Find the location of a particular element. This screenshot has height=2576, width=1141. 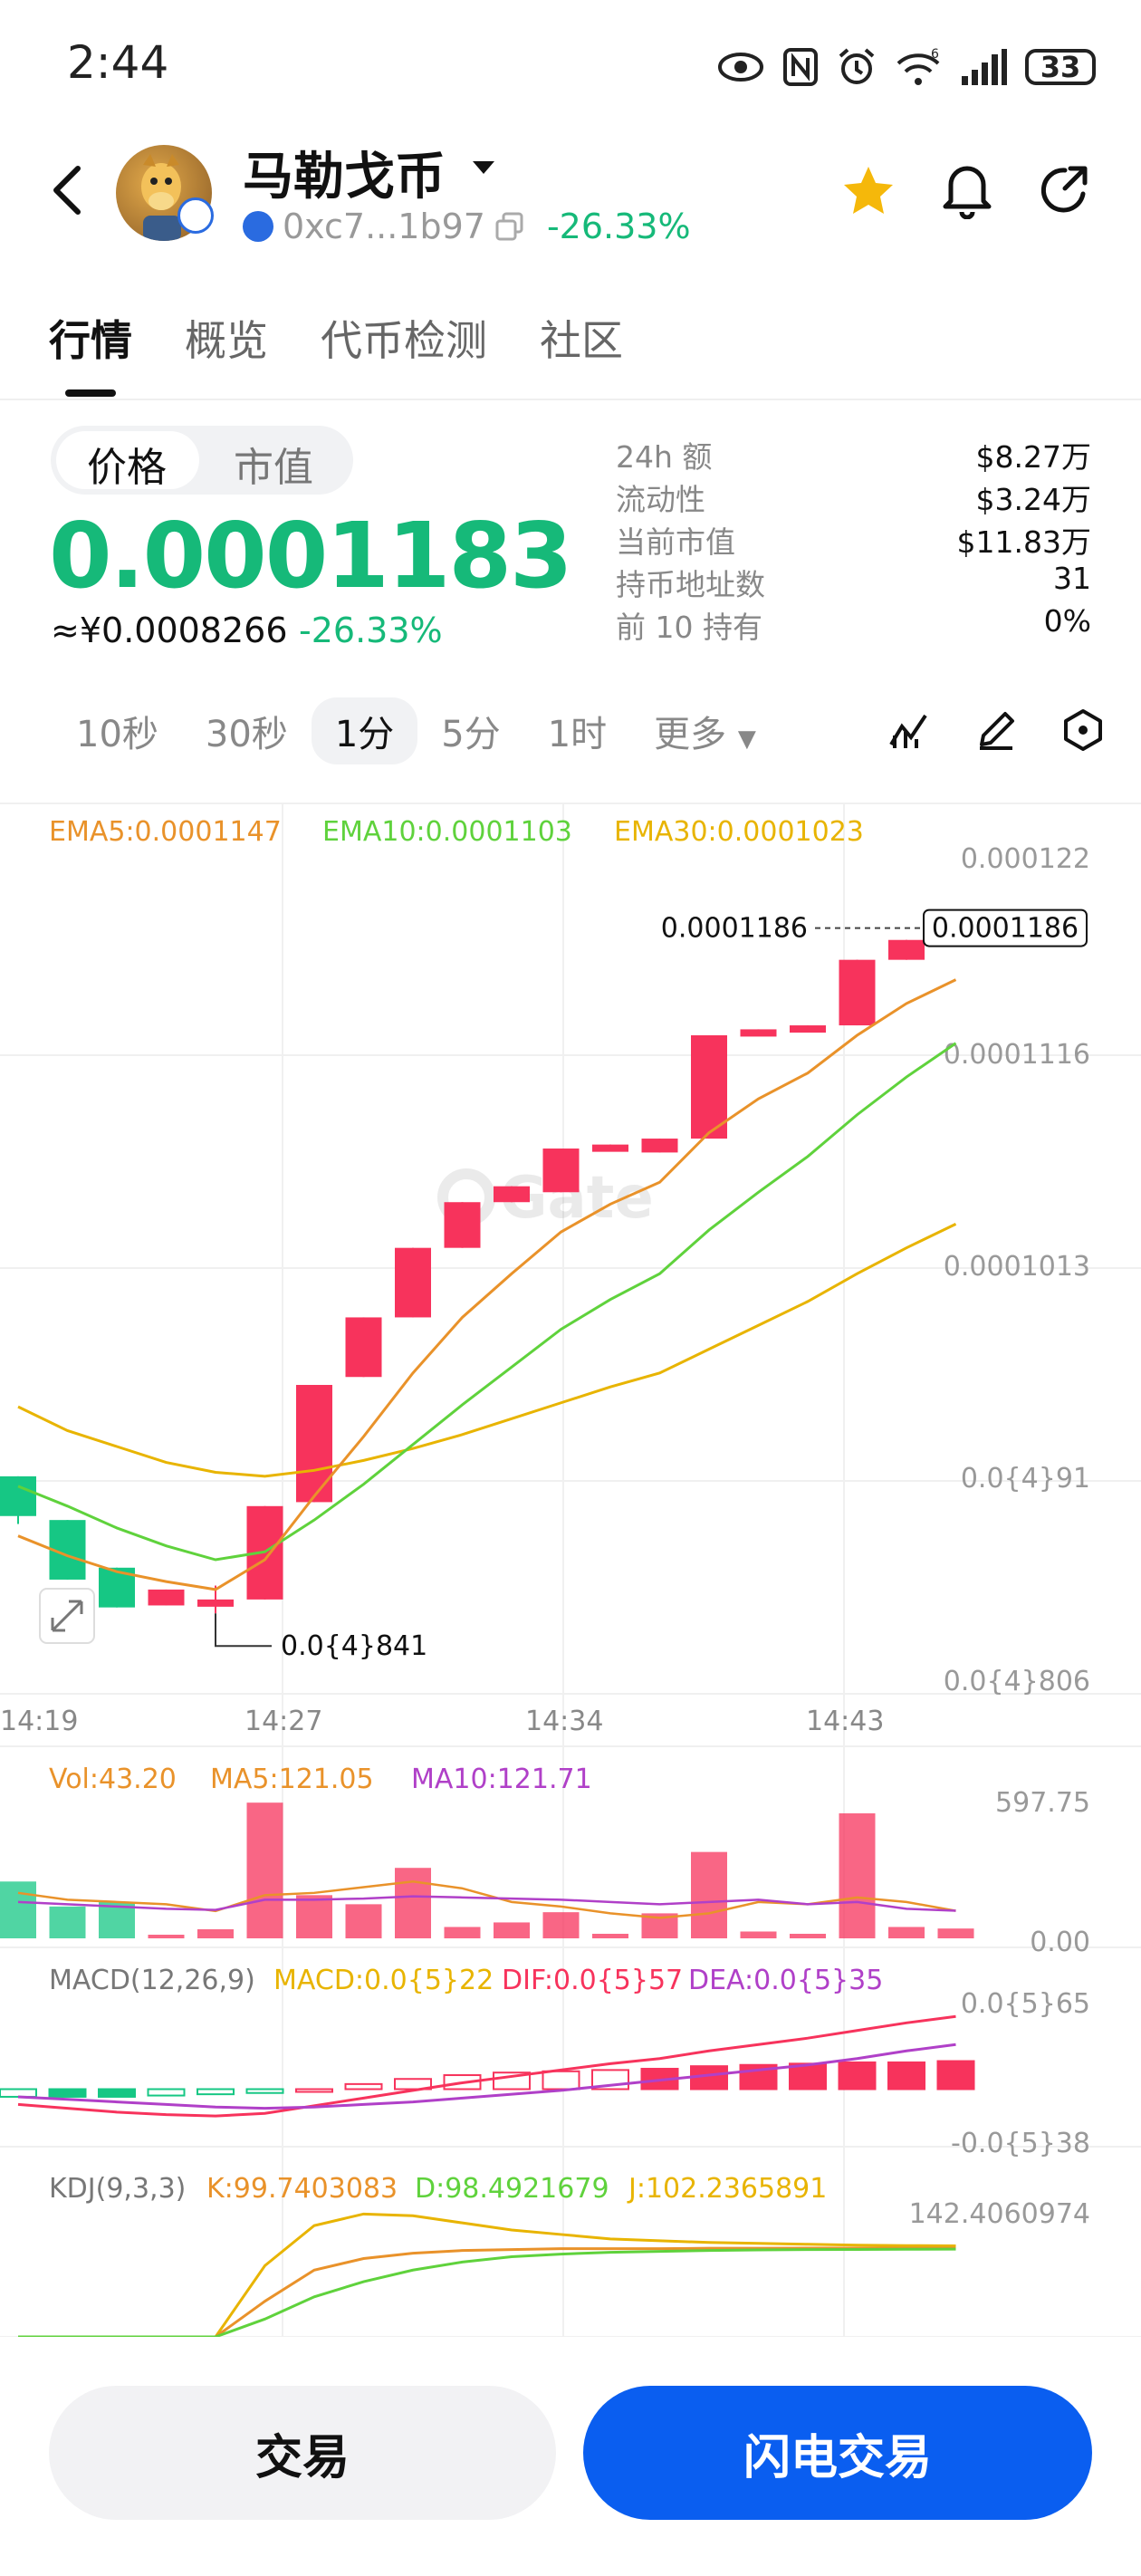

flash-trade-button: 闪电交易 is located at coordinates (837, 2453).